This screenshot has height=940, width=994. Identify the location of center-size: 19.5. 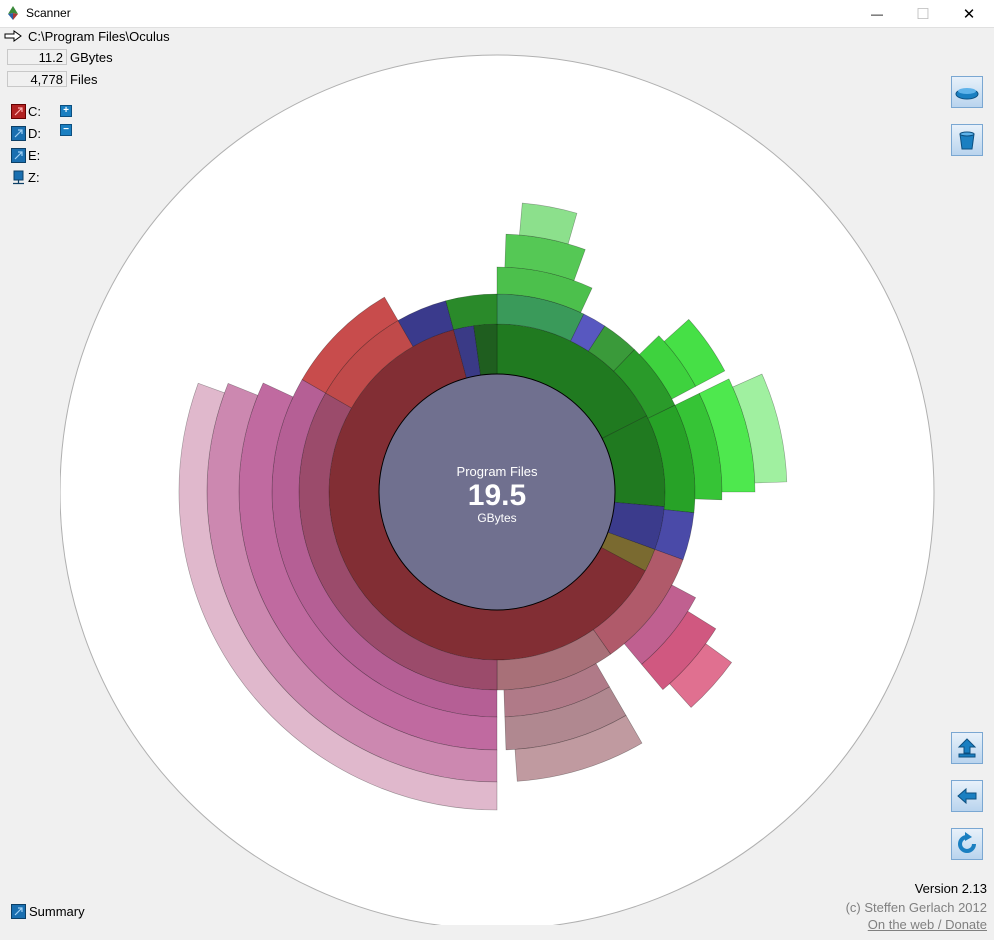
(497, 495).